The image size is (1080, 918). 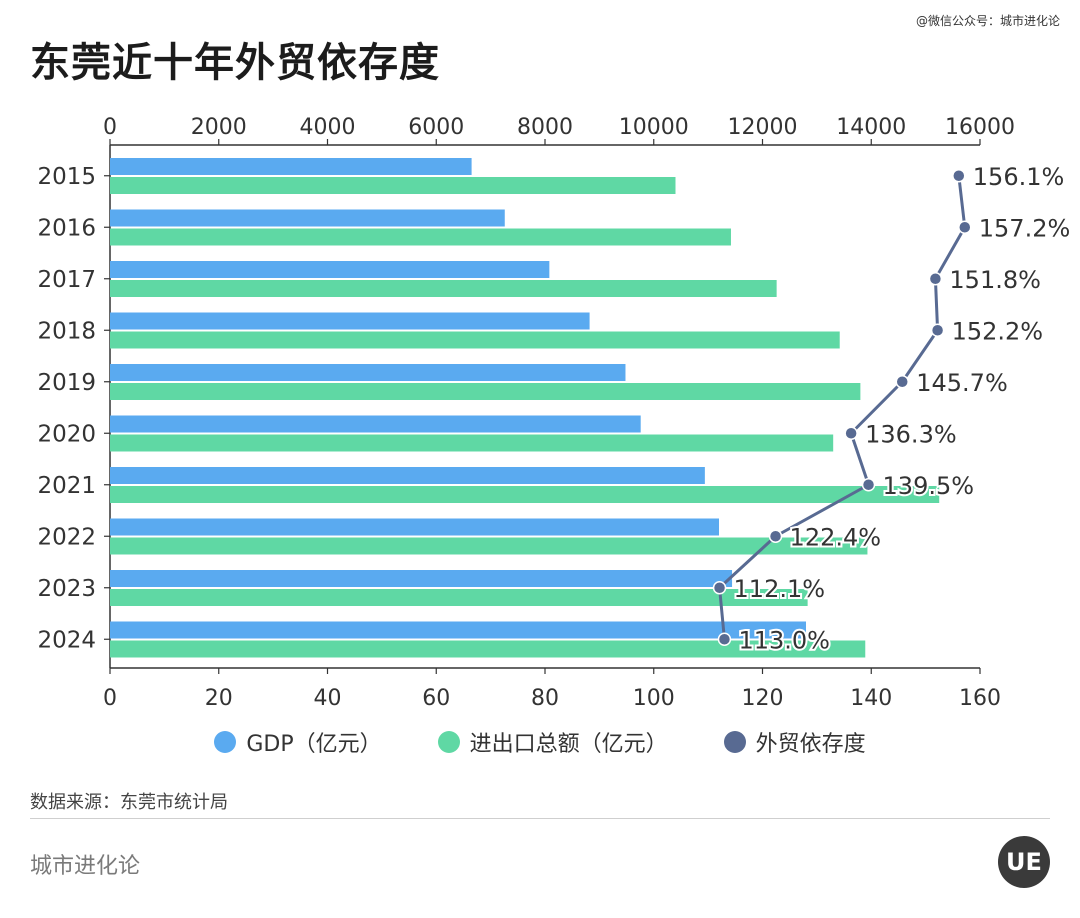 I want to click on ratio-data-label: 113.0%, so click(x=784, y=640).